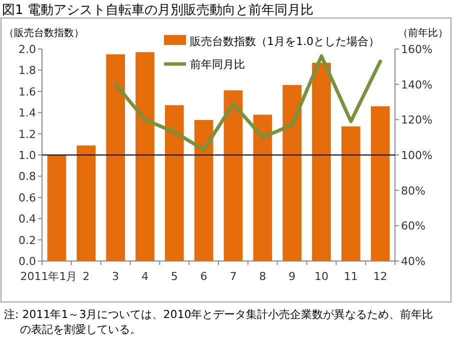  What do you see at coordinates (158, 10) in the screenshot?
I see `title: 図1 電動アシスト自転車の月別販売動向と前年同月比` at bounding box center [158, 10].